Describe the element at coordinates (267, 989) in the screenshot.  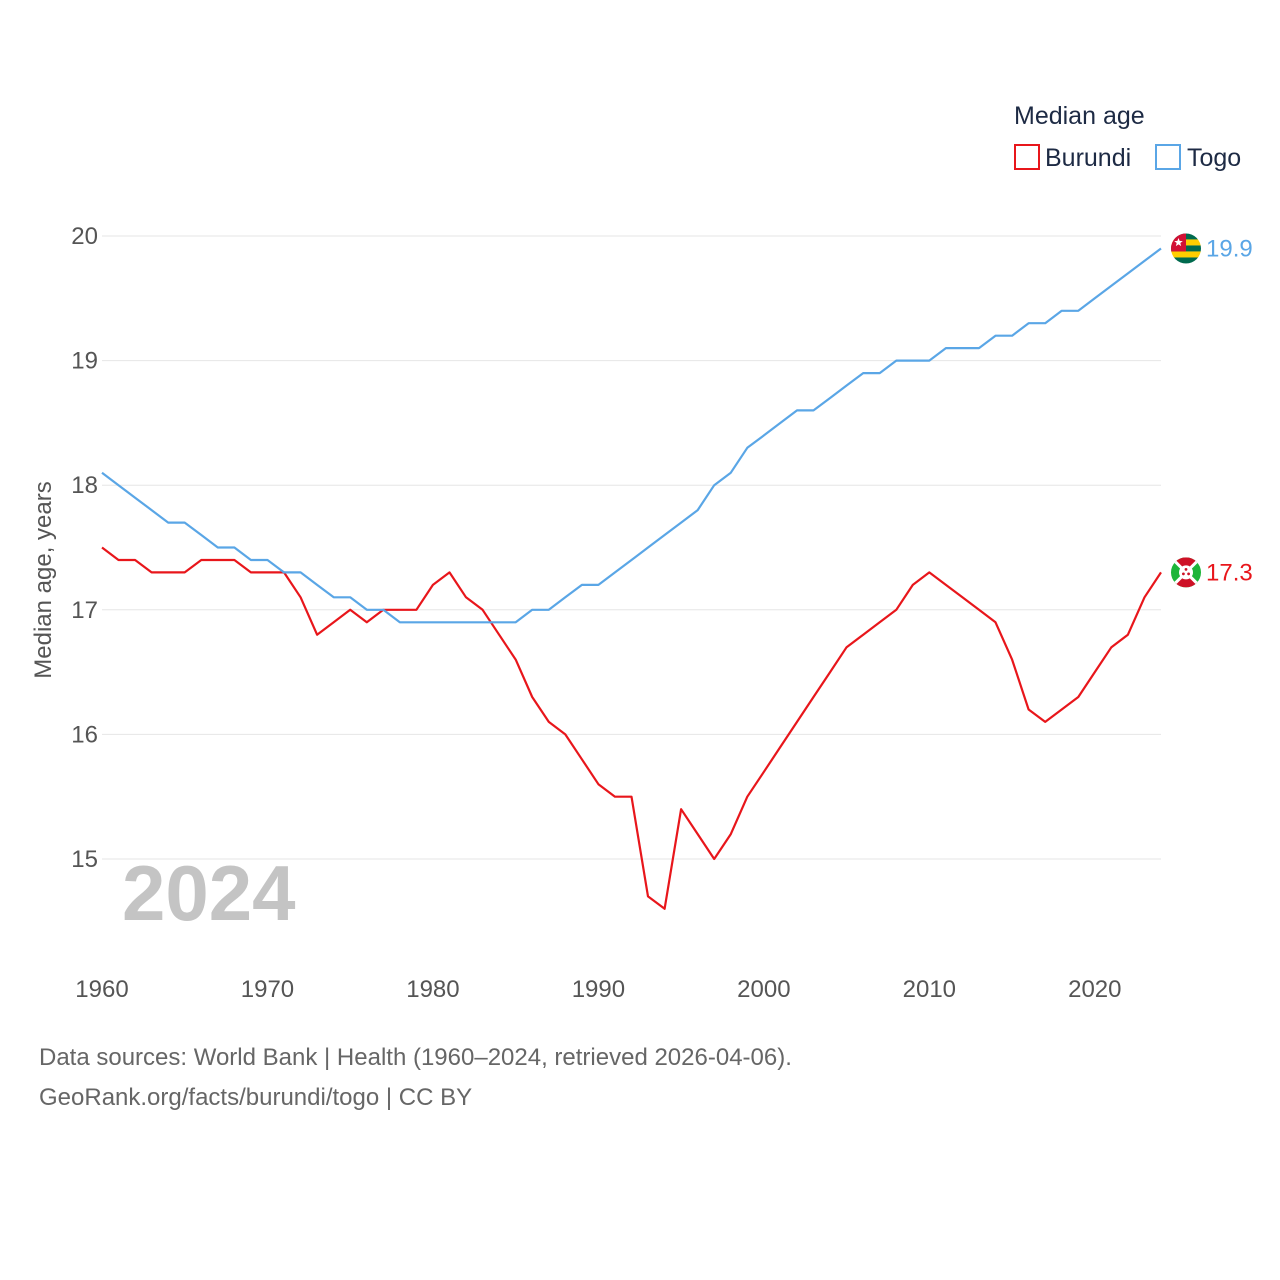
I see `x-tick-label-1970: 1970` at that location.